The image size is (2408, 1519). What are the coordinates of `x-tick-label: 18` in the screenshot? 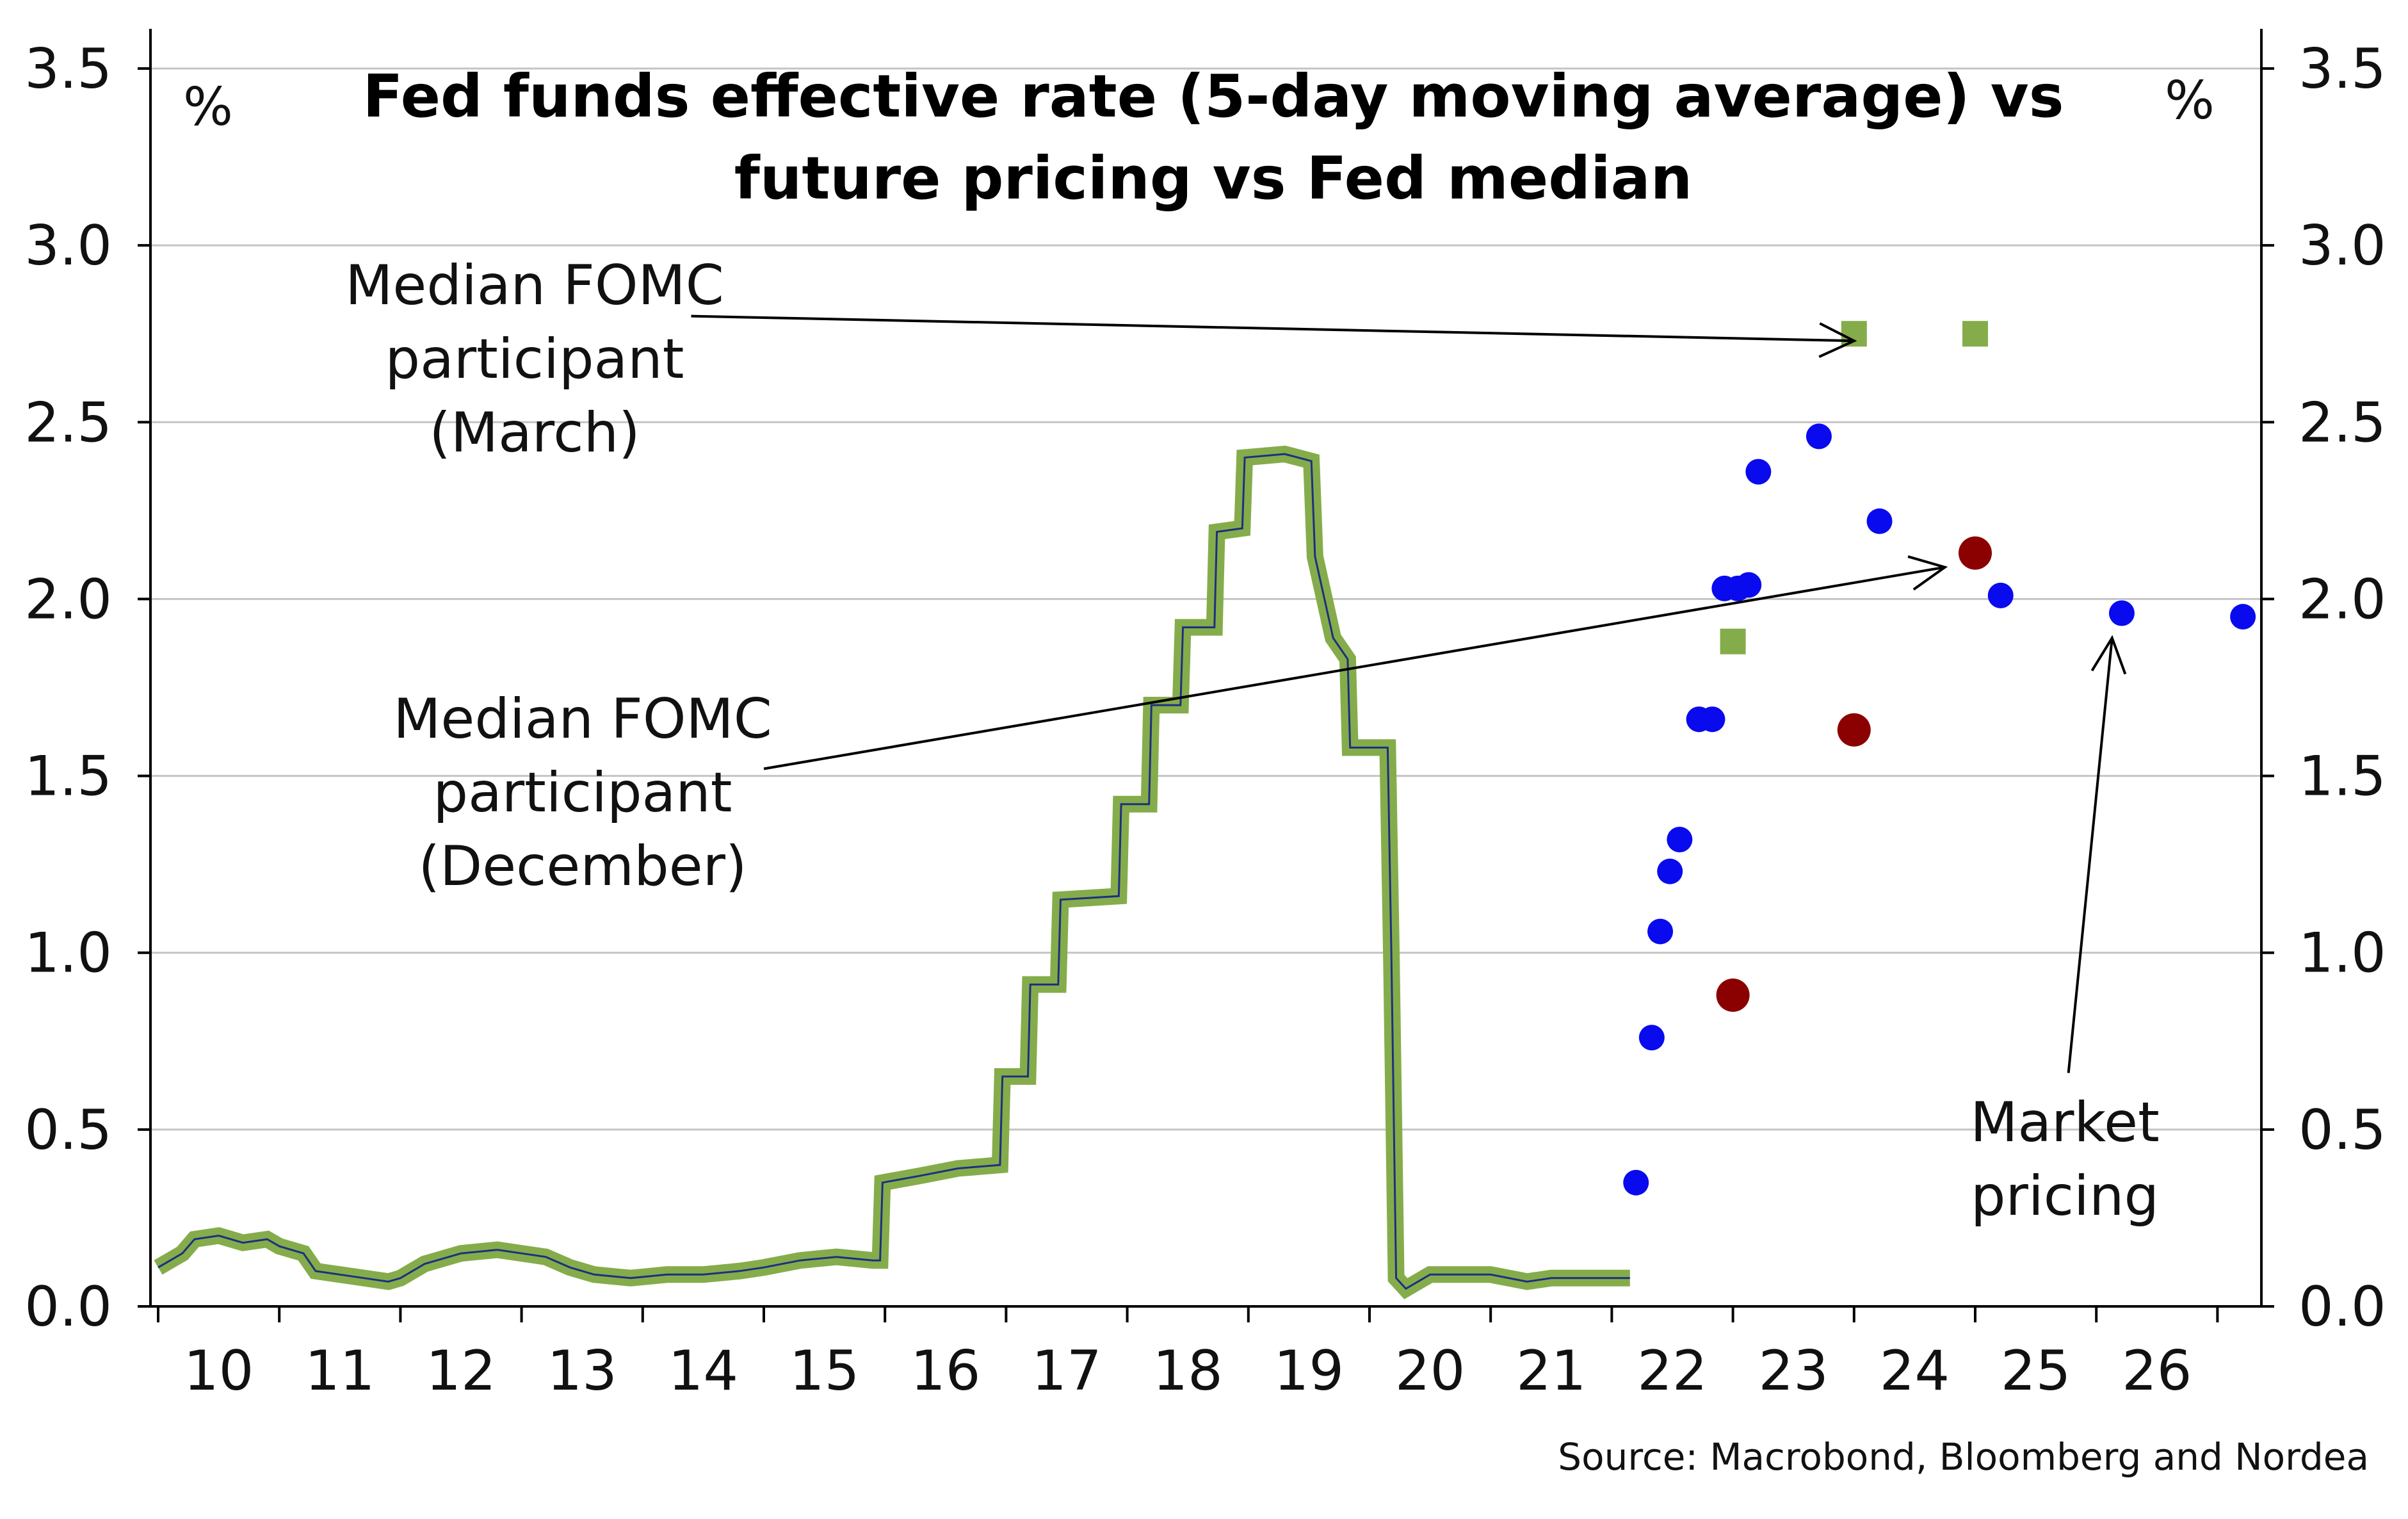 It's located at (1187, 1371).